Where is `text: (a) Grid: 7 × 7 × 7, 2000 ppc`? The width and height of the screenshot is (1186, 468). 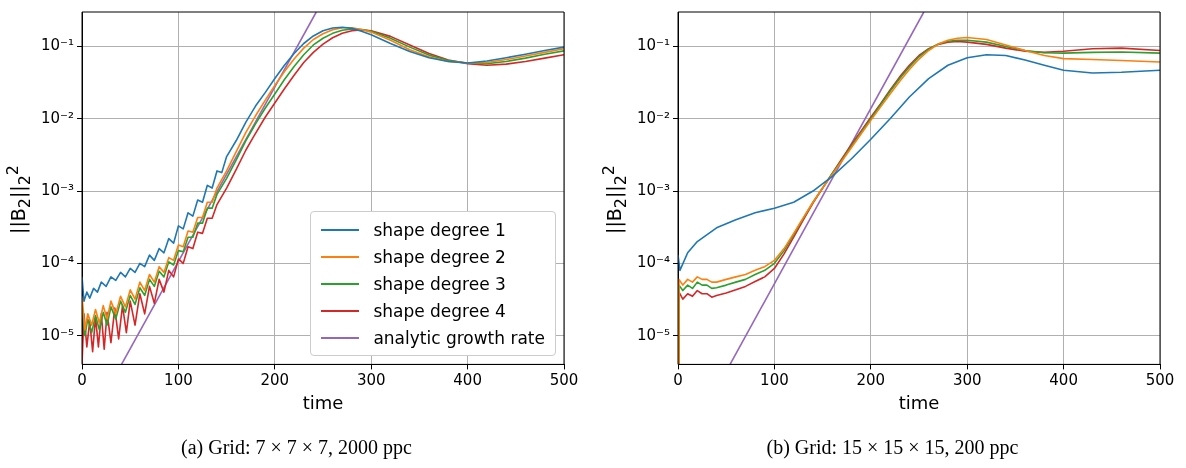
text: (a) Grid: 7 × 7 × 7, 2000 ppc is located at coordinates (296, 447).